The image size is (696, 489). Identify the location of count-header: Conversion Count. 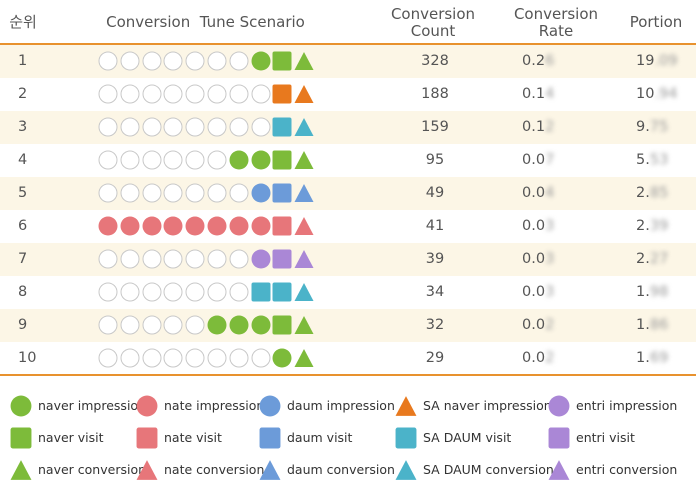
(433, 23).